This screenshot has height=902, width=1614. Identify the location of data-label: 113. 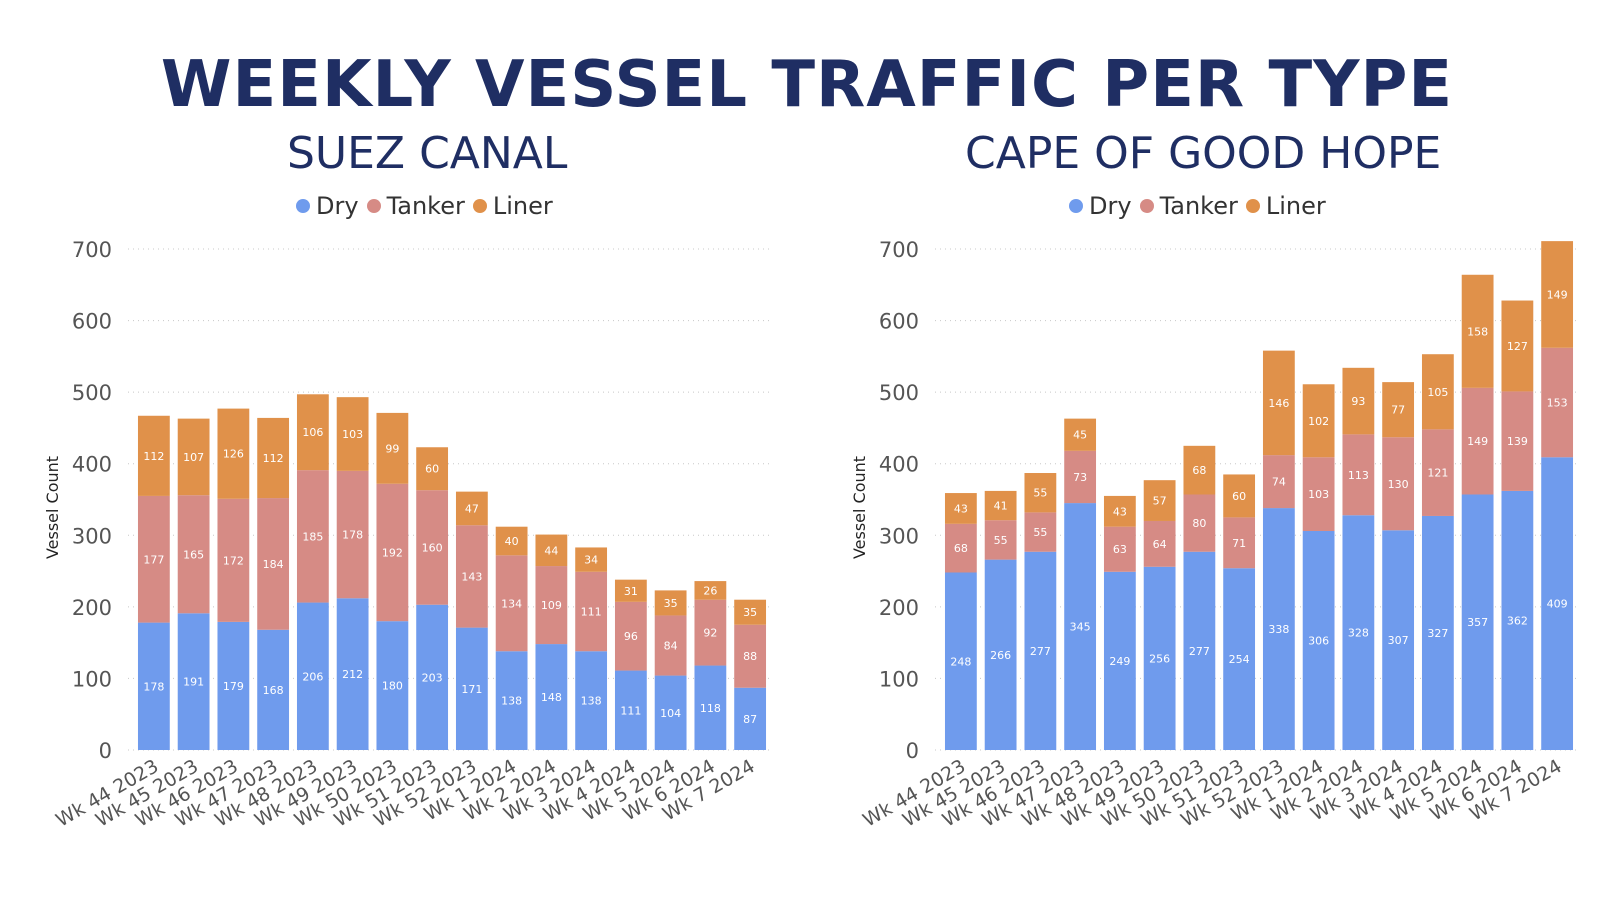
(1358, 475).